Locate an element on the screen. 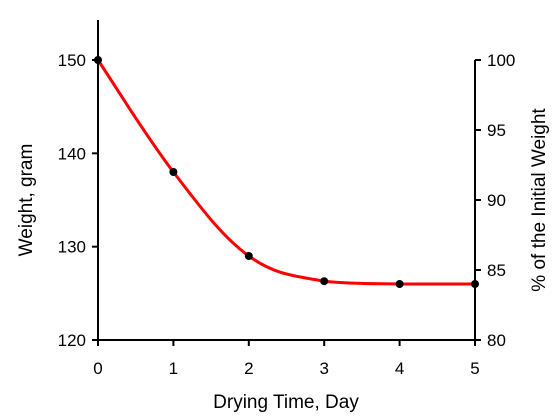 This screenshot has height=416, width=558. y-tick-label-right: 90 is located at coordinates (496, 200).